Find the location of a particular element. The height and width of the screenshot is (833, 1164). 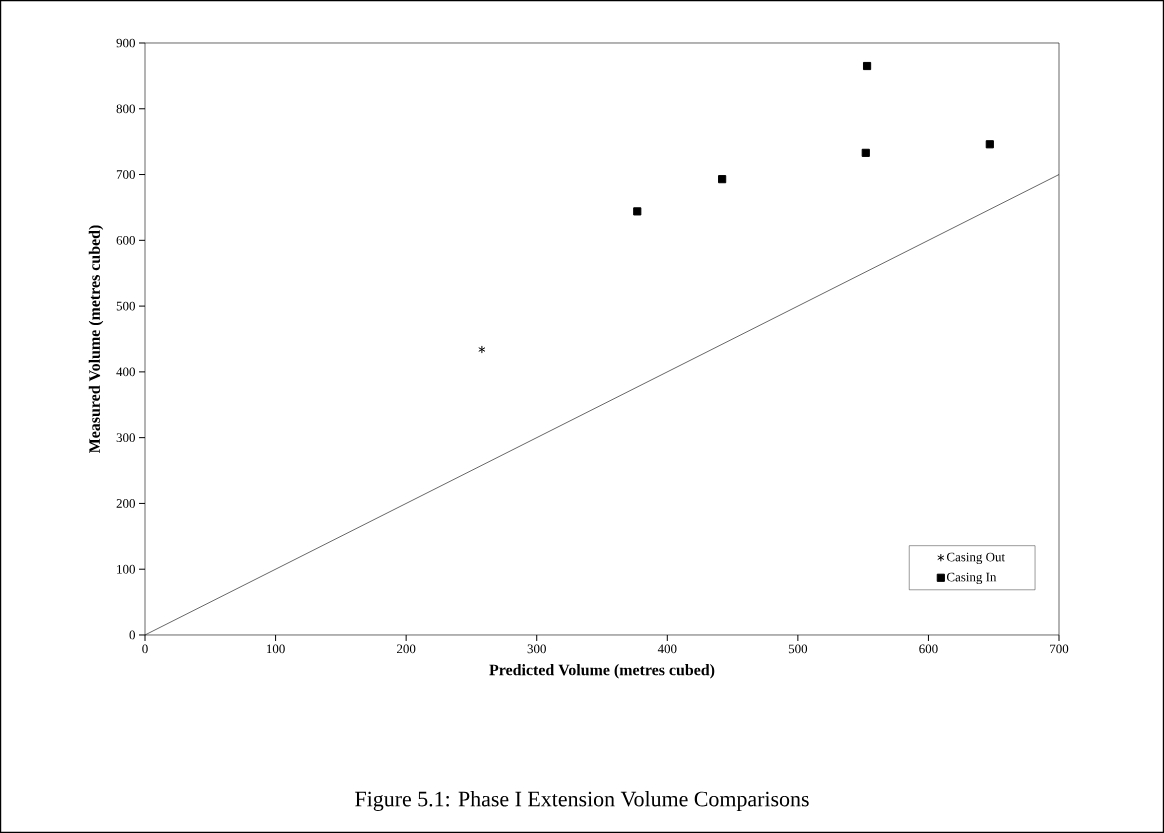

x-tick-label: 200 is located at coordinates (406, 649).